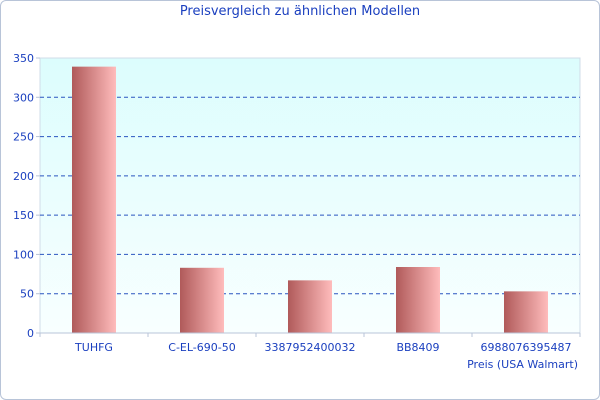  Describe the element at coordinates (201, 347) in the screenshot. I see `x-tick-label: C-EL-690-50` at that location.